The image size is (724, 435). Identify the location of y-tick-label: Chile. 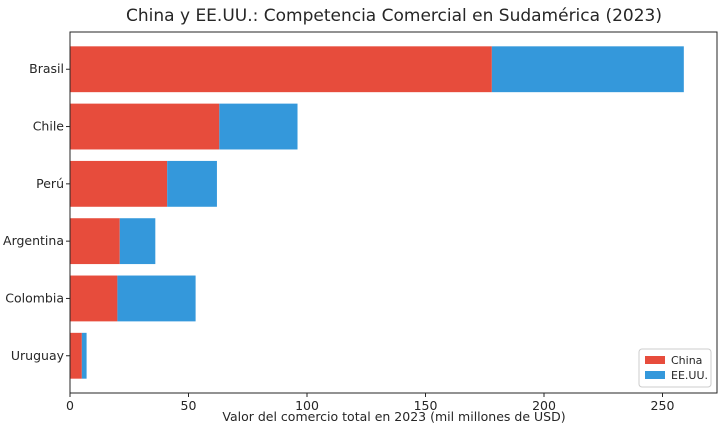
(49, 126).